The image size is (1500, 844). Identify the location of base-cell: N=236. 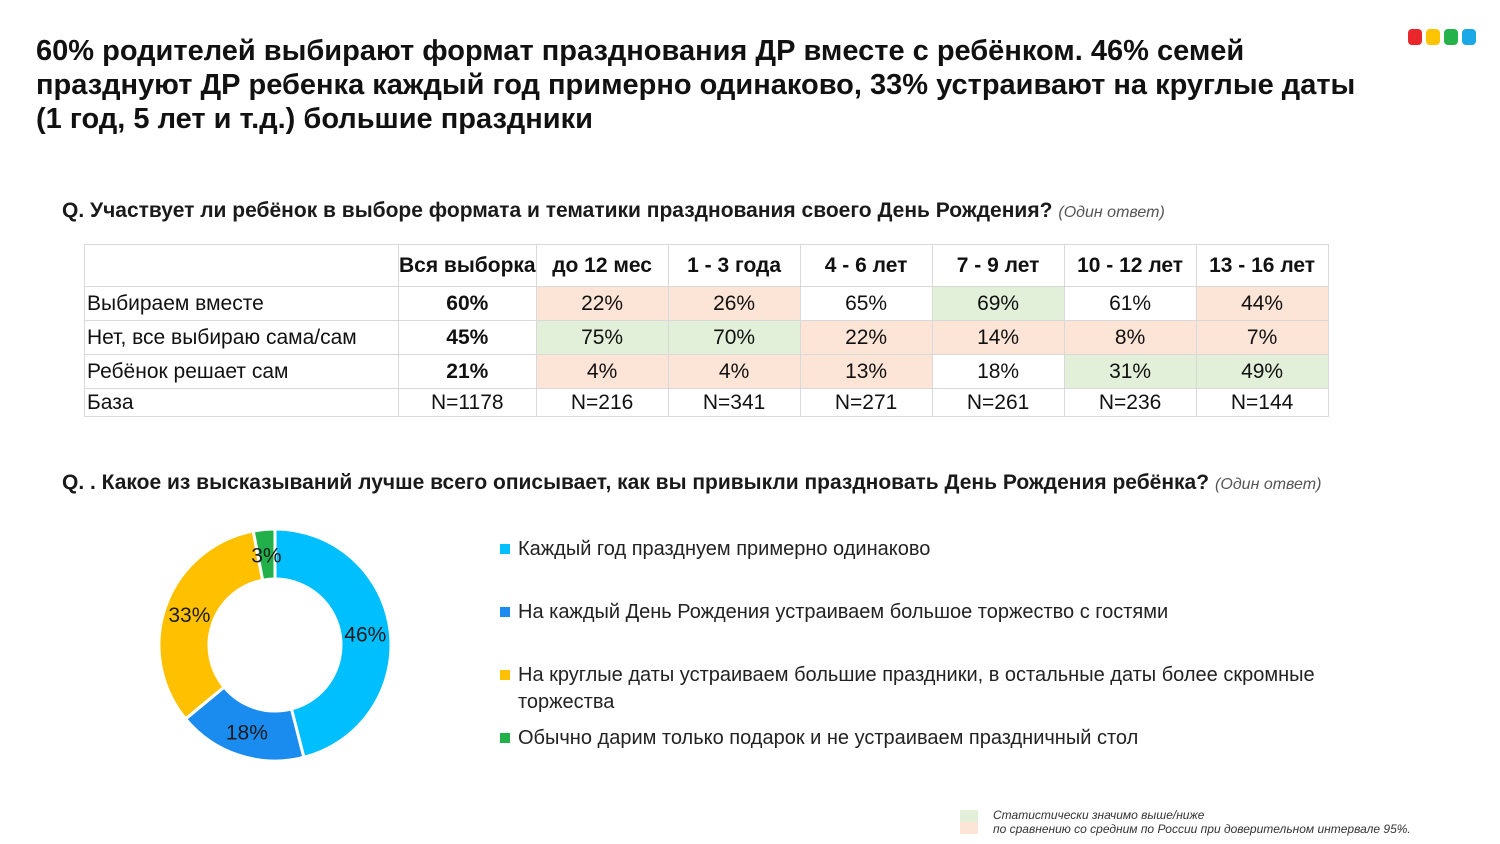
(1130, 402).